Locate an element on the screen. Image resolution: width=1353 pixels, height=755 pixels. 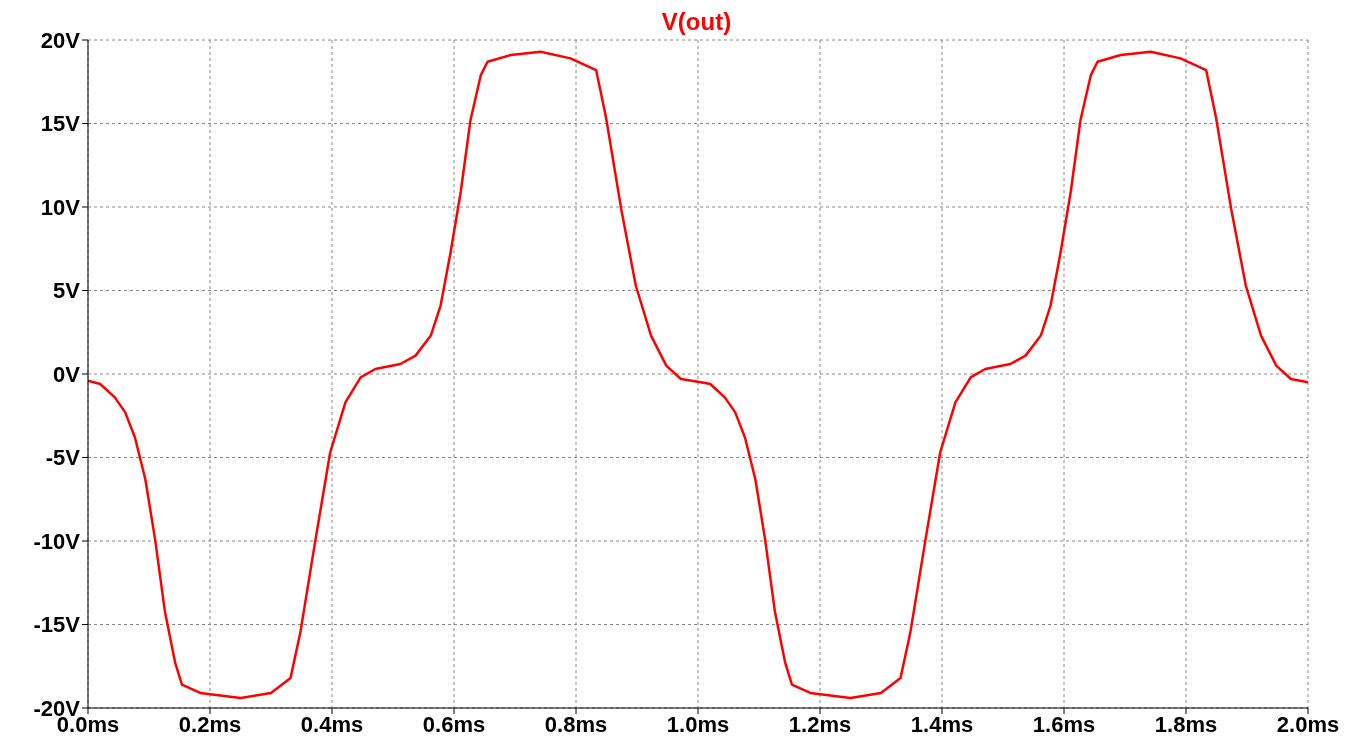
x-tick-label: 1.8ms is located at coordinates (1186, 724).